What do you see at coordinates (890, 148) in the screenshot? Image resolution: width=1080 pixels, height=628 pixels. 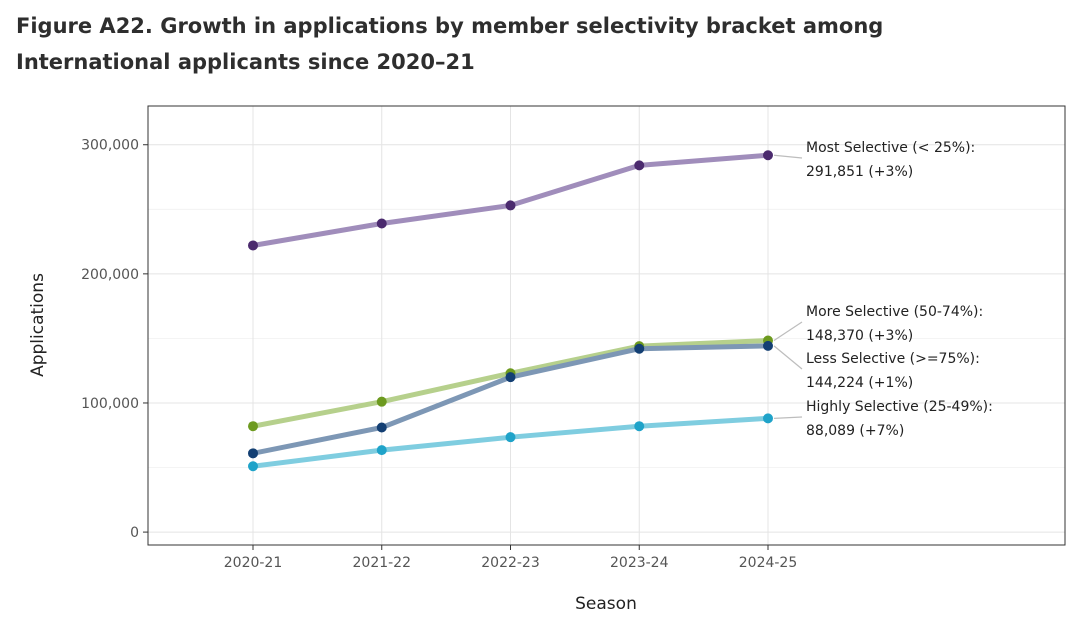 I see `annotation-label-line-1: Most Selective (< 25%):` at bounding box center [890, 148].